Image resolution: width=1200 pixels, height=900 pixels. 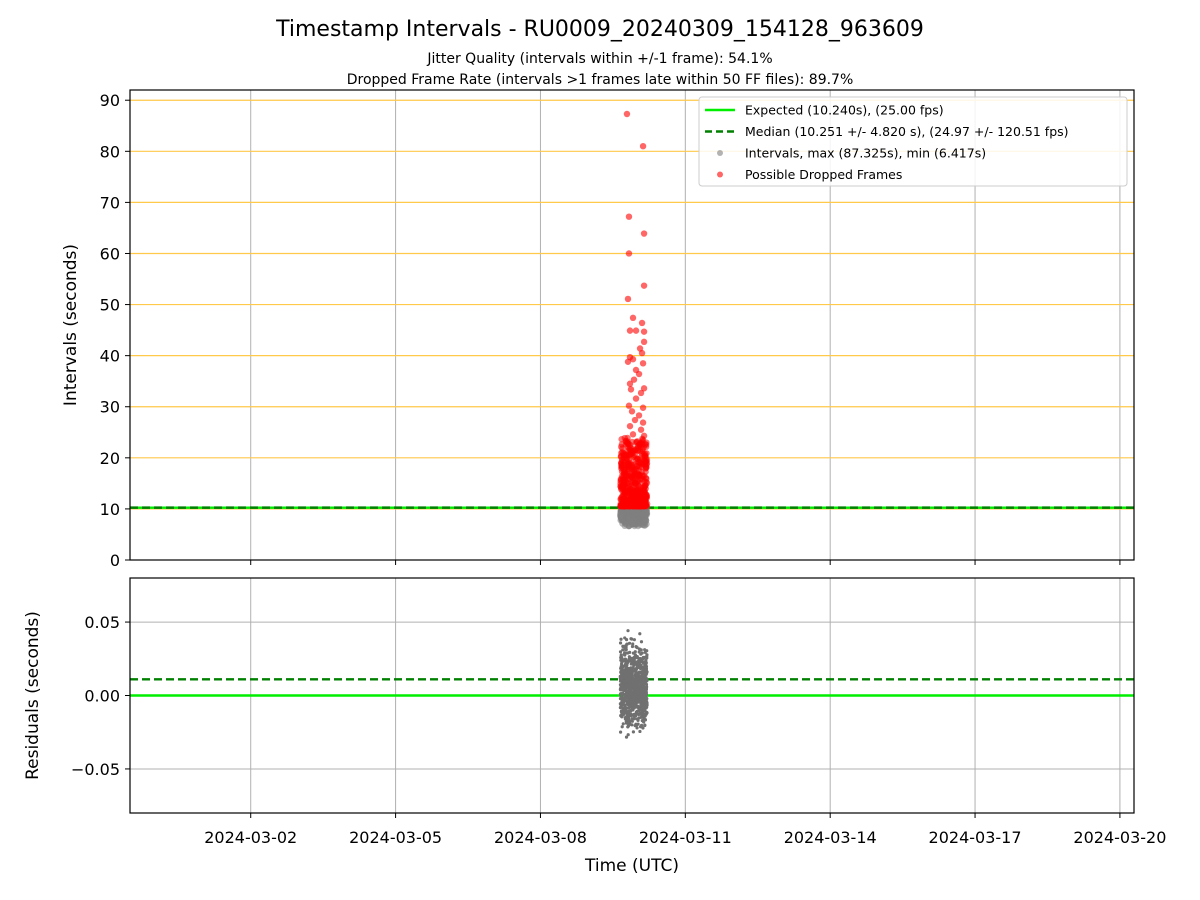 I want to click on x-tick-label: 2024-03-20, so click(x=1119, y=837).